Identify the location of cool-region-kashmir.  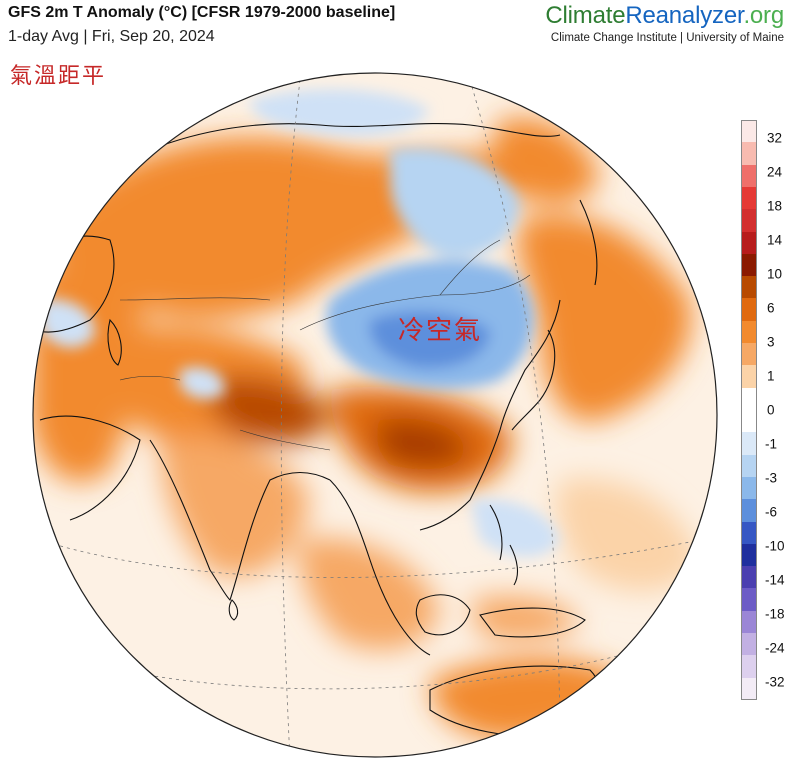
(202, 383).